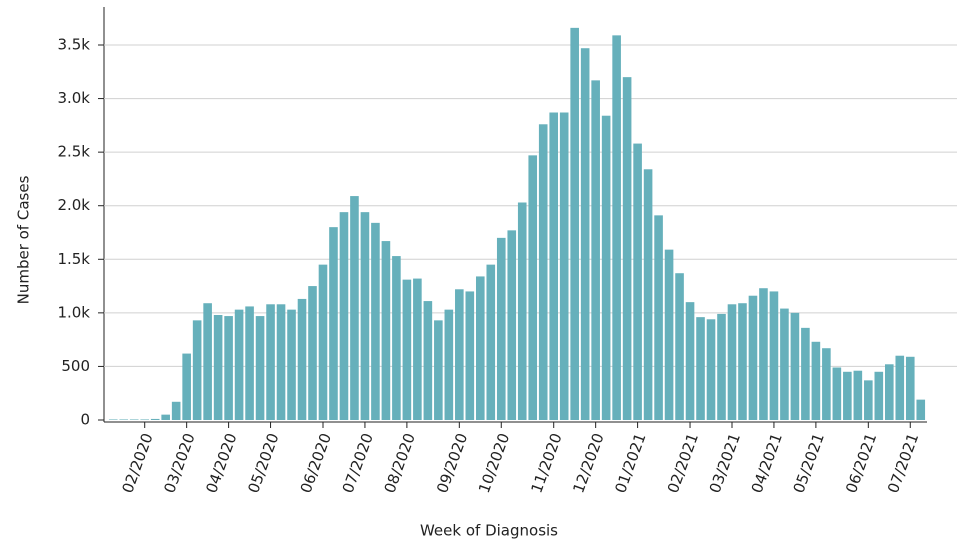  What do you see at coordinates (400, 463) in the screenshot?
I see `x-tick-label: 08/2020` at bounding box center [400, 463].